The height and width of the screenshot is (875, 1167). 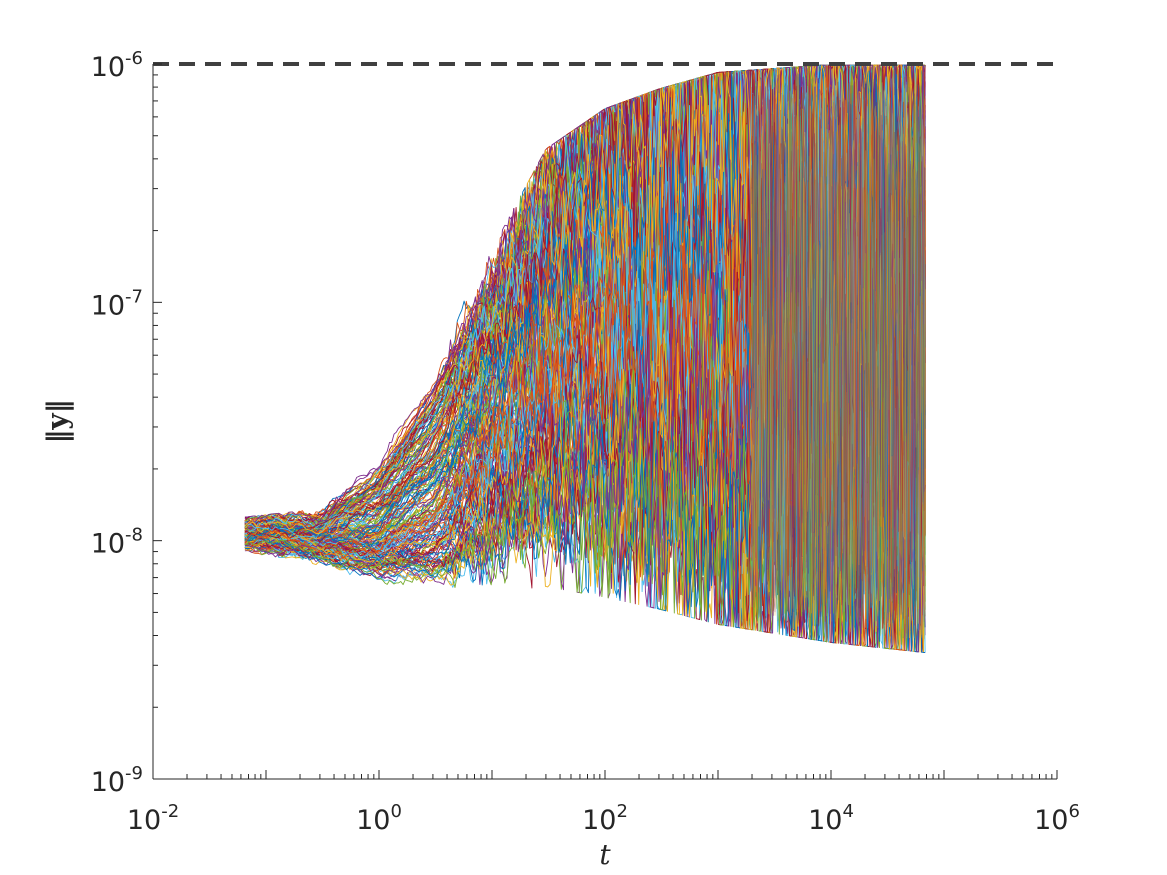 What do you see at coordinates (117, 303) in the screenshot?
I see `y-tick-label: 10⁻⁷` at bounding box center [117, 303].